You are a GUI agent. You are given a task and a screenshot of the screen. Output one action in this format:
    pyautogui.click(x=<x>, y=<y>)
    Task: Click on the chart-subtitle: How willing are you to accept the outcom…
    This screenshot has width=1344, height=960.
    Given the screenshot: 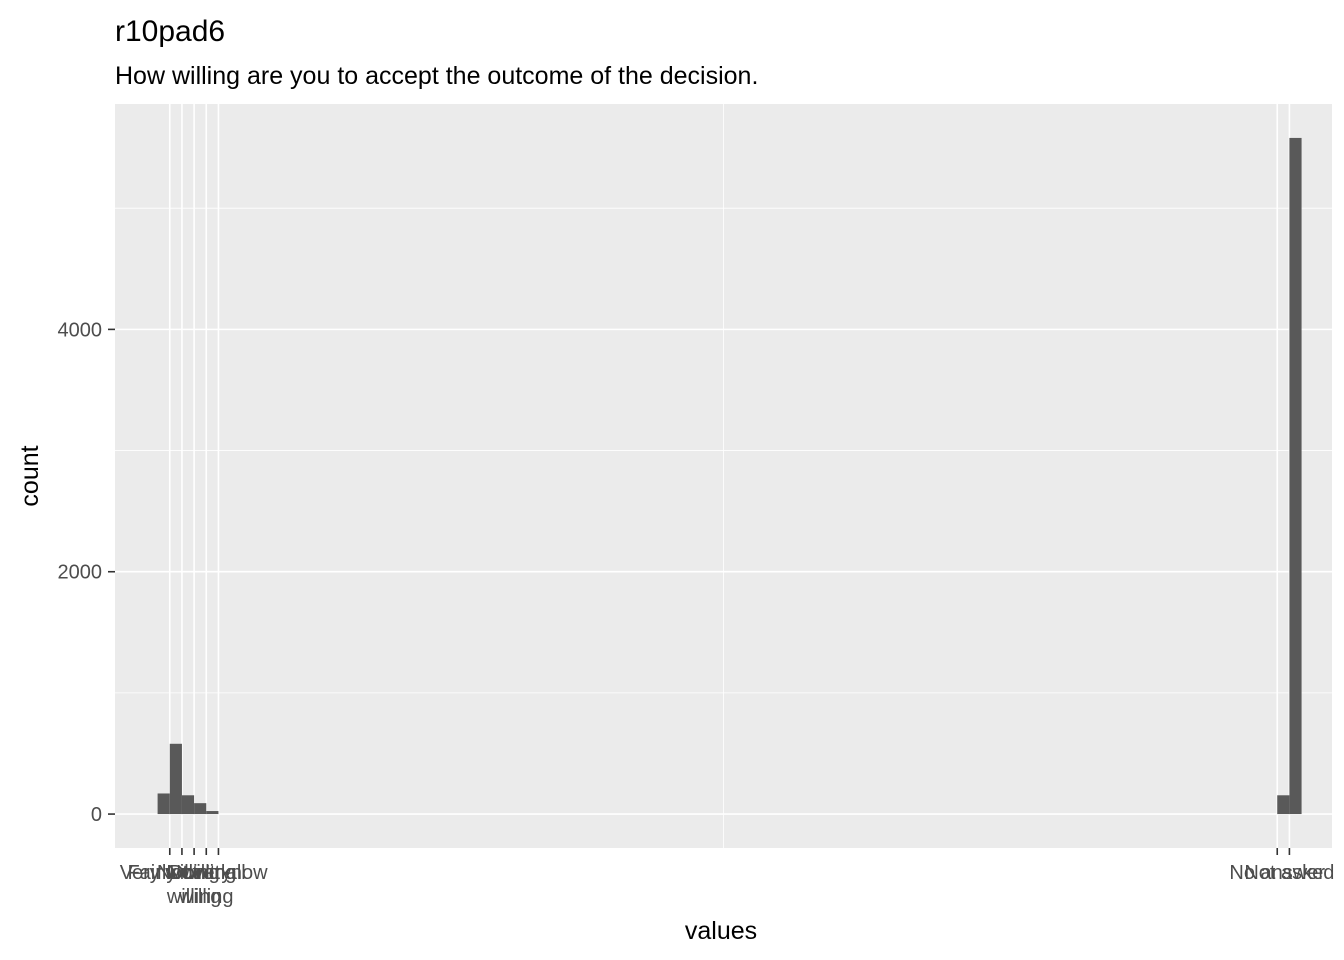 What is the action you would take?
    pyautogui.click(x=436, y=76)
    